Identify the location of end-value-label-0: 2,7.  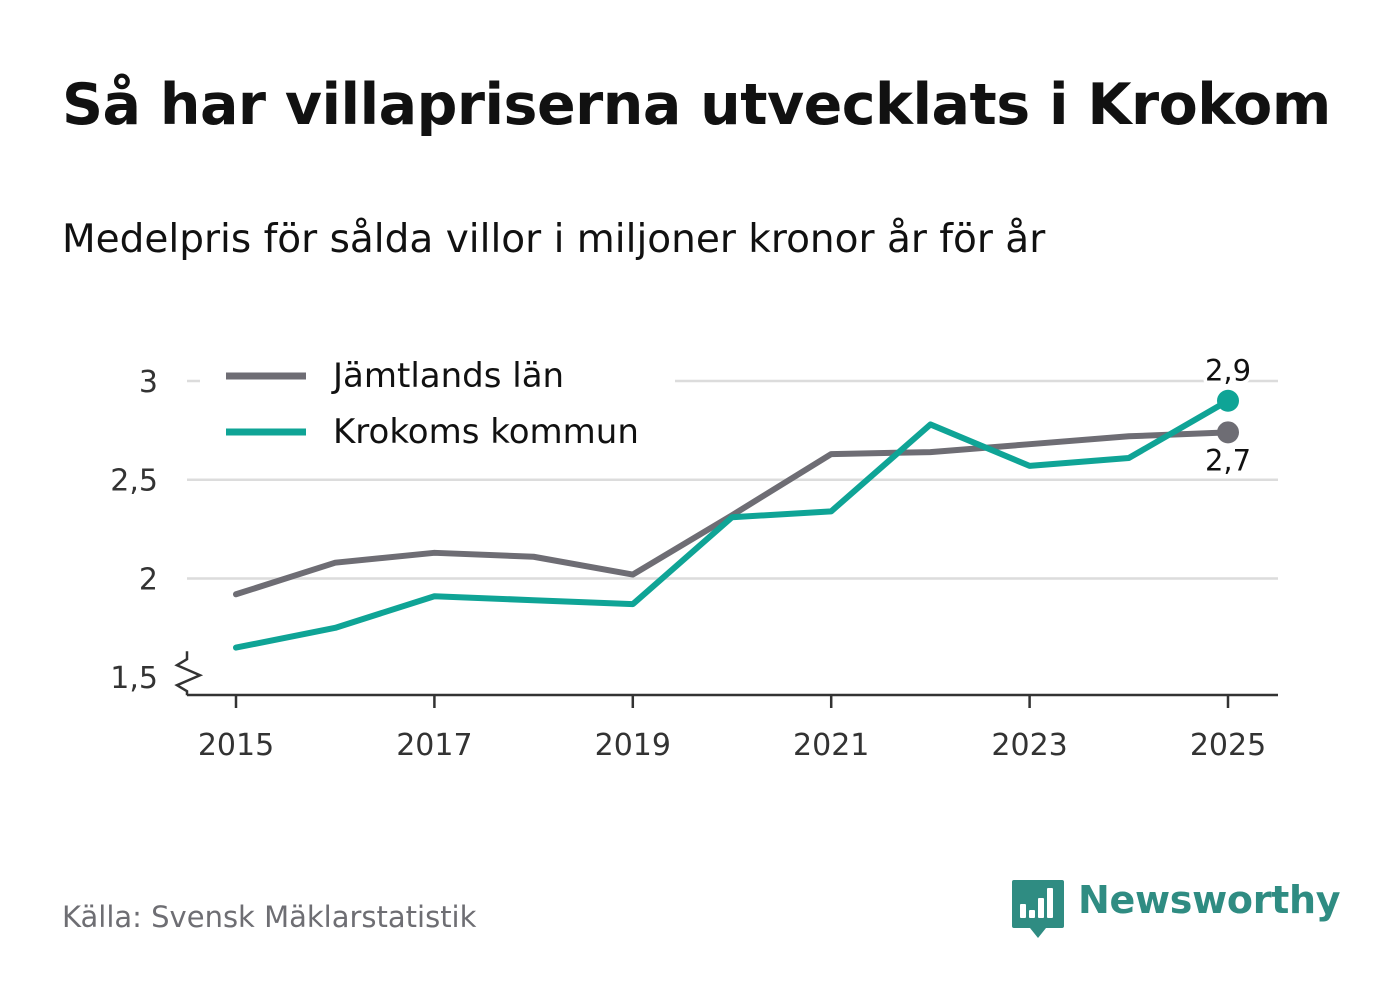
(1228, 460).